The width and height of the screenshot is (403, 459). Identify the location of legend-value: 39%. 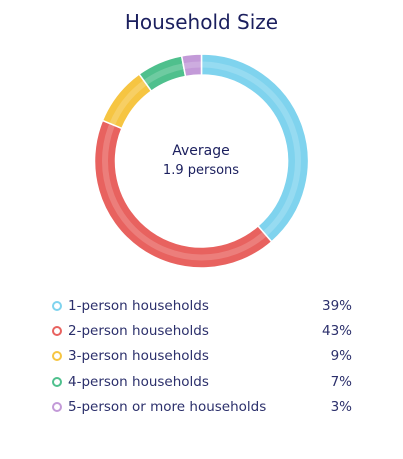
(336, 305).